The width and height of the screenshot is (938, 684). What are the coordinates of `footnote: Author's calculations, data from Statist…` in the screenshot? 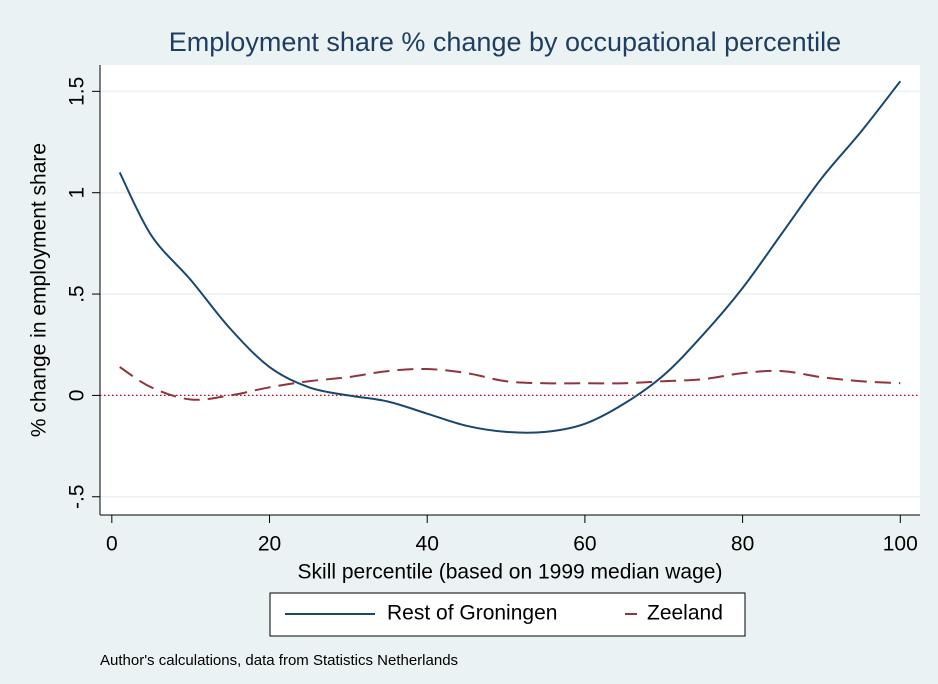 It's located at (279, 660).